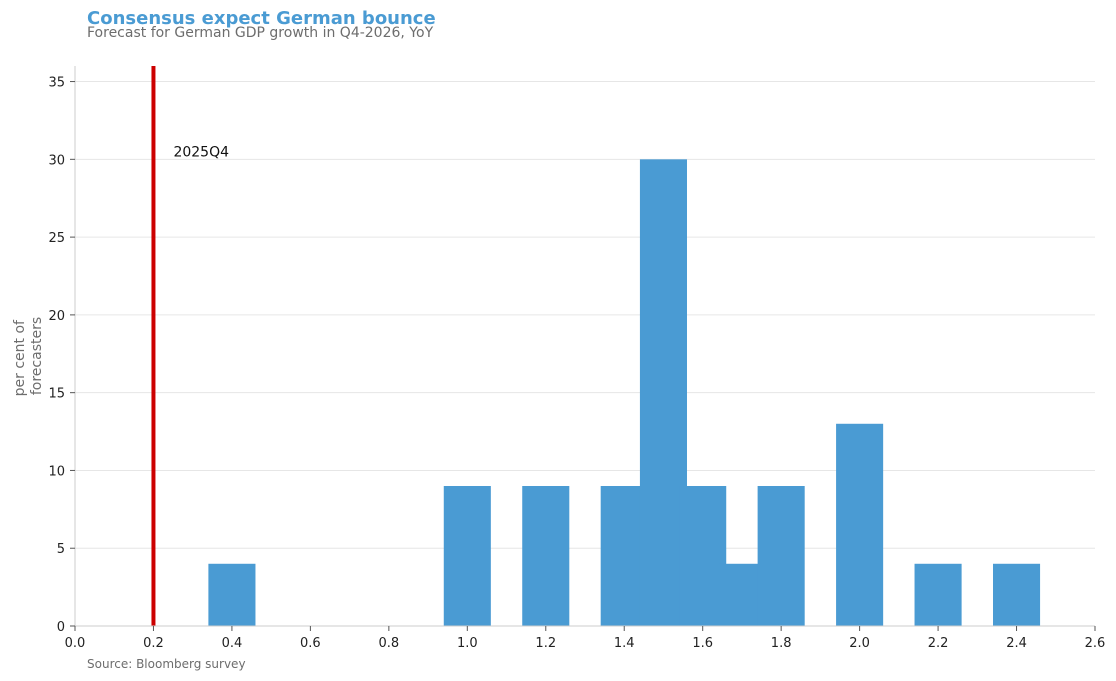 The width and height of the screenshot is (1116, 681). Describe the element at coordinates (781, 643) in the screenshot. I see `x-tick-label: 1.8` at that location.